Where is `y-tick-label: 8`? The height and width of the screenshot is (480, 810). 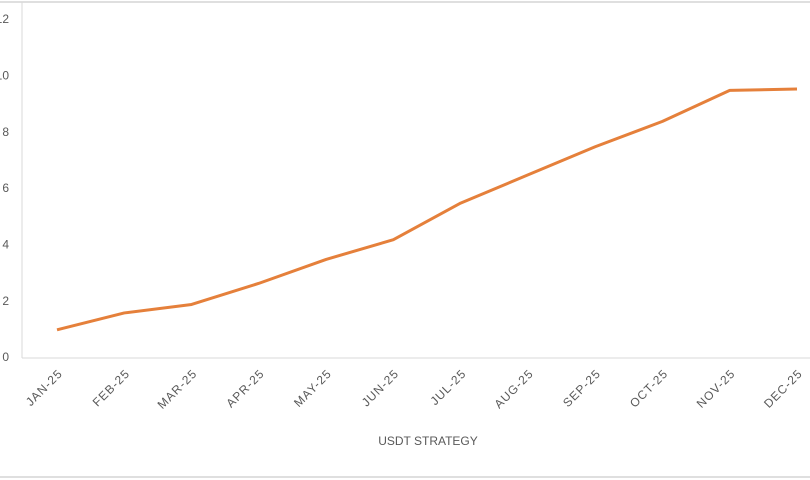 y-tick-label: 8 is located at coordinates (5, 132).